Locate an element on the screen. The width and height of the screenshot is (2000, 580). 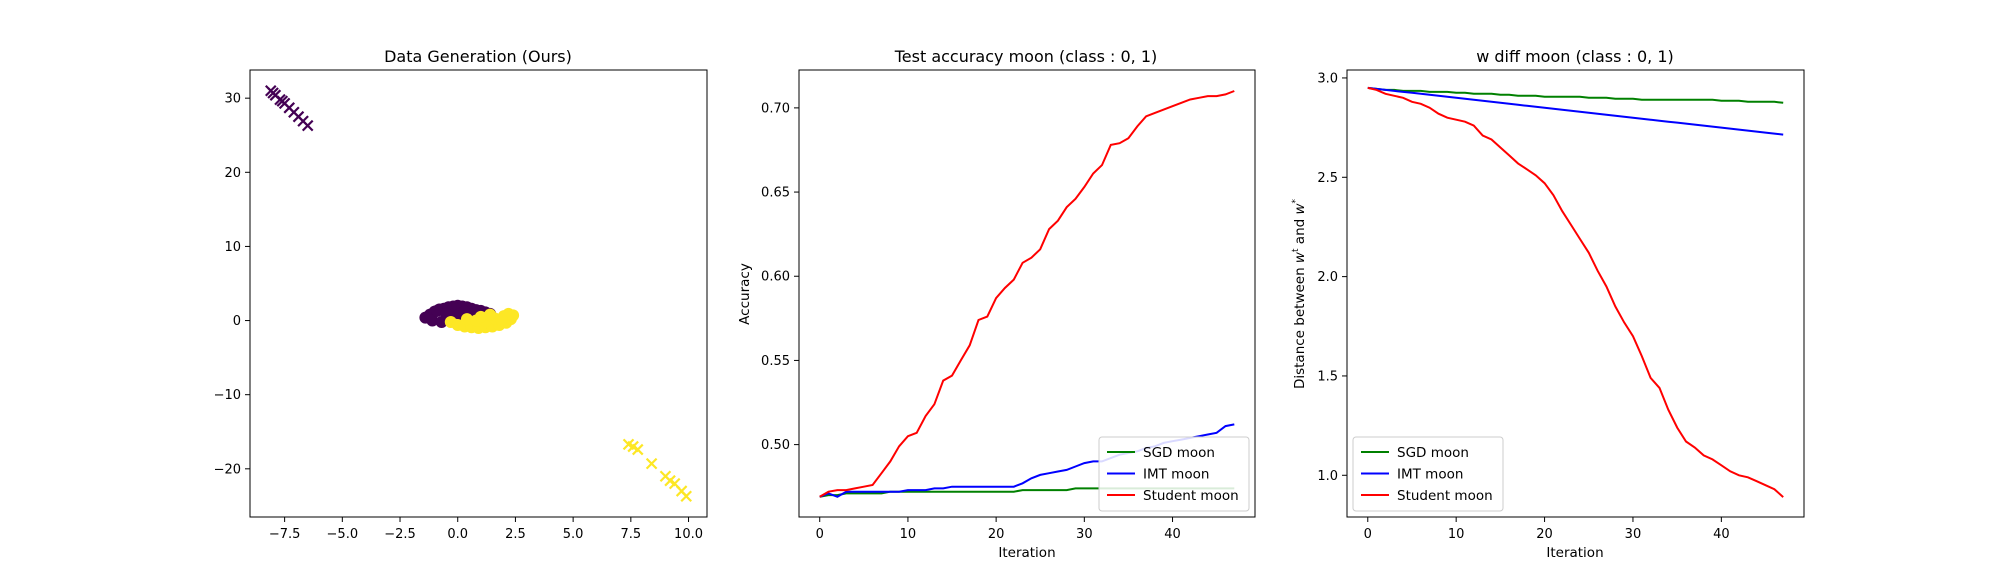
y-tick-label: 0.60 is located at coordinates (775, 277).